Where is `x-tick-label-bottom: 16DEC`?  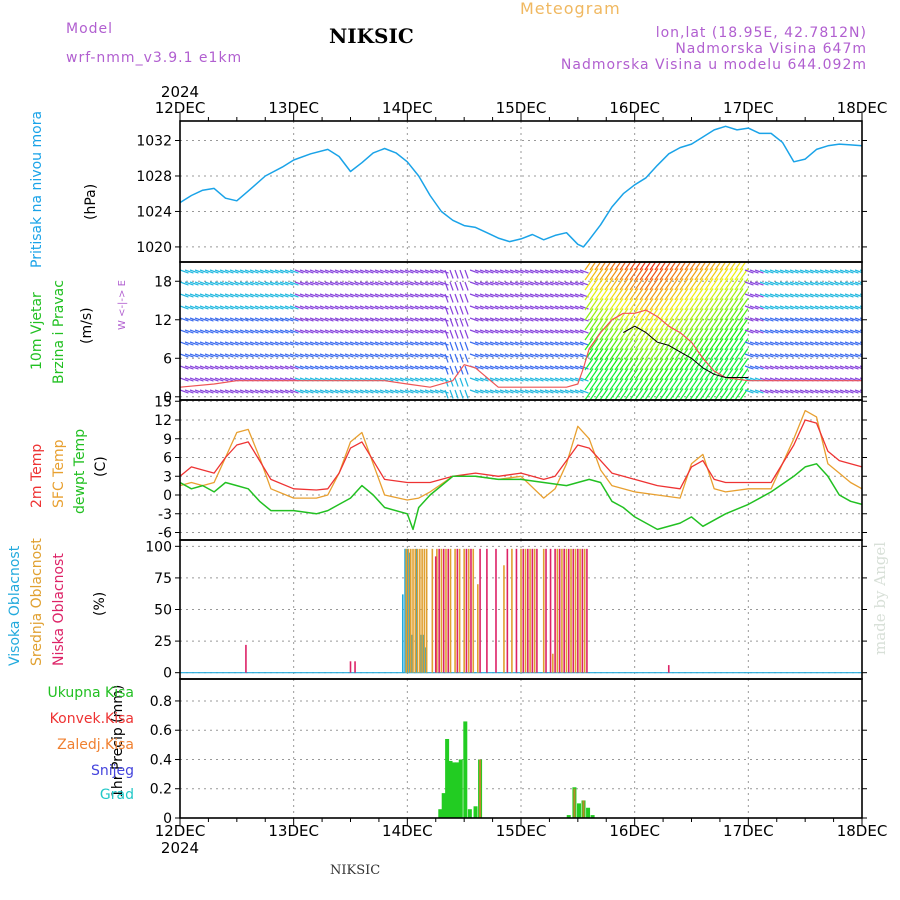 x-tick-label-bottom: 16DEC is located at coordinates (634, 831).